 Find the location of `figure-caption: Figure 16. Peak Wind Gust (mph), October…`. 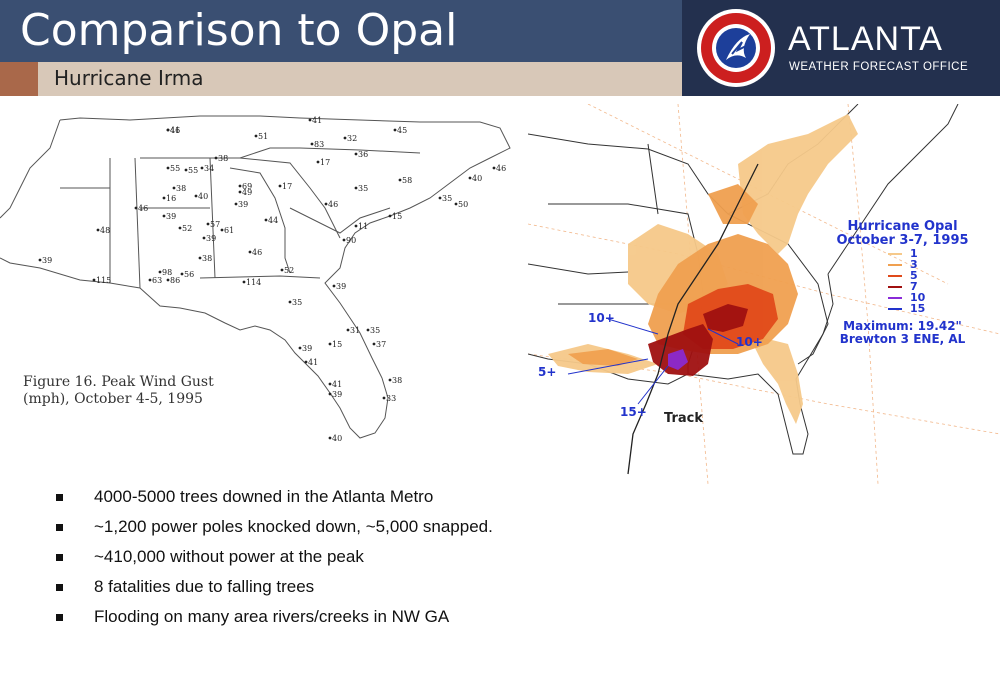

figure-caption: Figure 16. Peak Wind Gust (mph), October… is located at coordinates (118, 391).